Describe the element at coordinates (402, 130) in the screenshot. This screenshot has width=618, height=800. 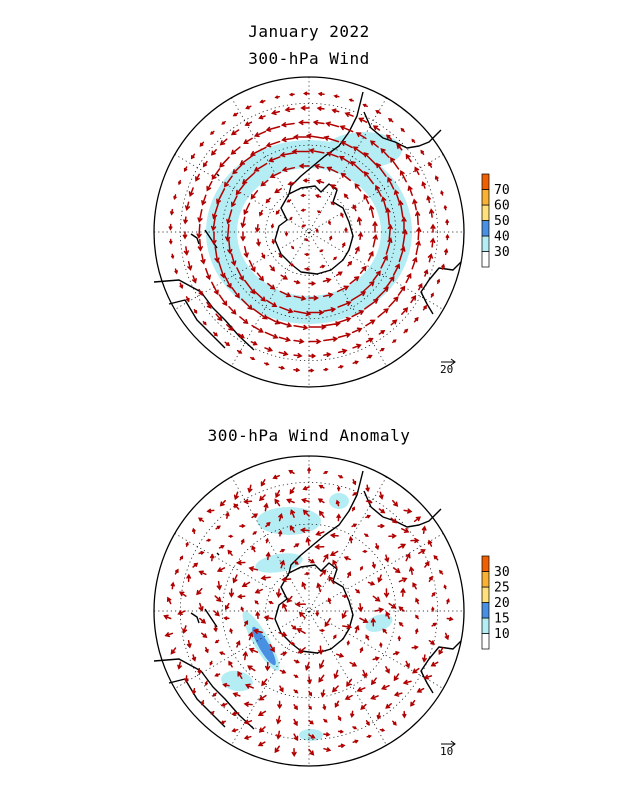
I see `africa-coast` at that location.